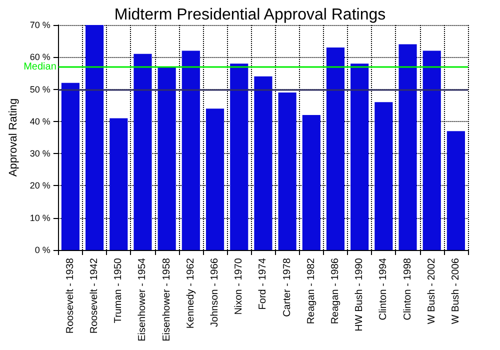 This screenshot has width=500, height=350. What do you see at coordinates (408, 289) in the screenshot?
I see `x-tick-label: Clinton - 1998` at bounding box center [408, 289].